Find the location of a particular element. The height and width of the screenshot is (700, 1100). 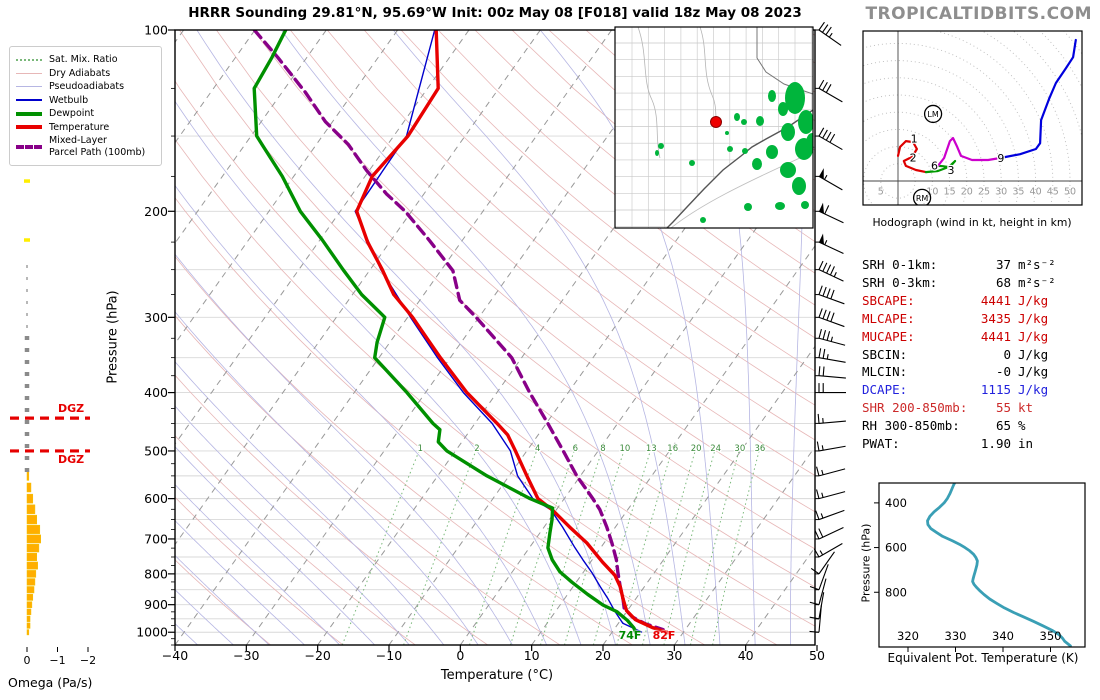

brand-logo: TROPICALTIDBITS.COM is located at coordinates (978, 14).